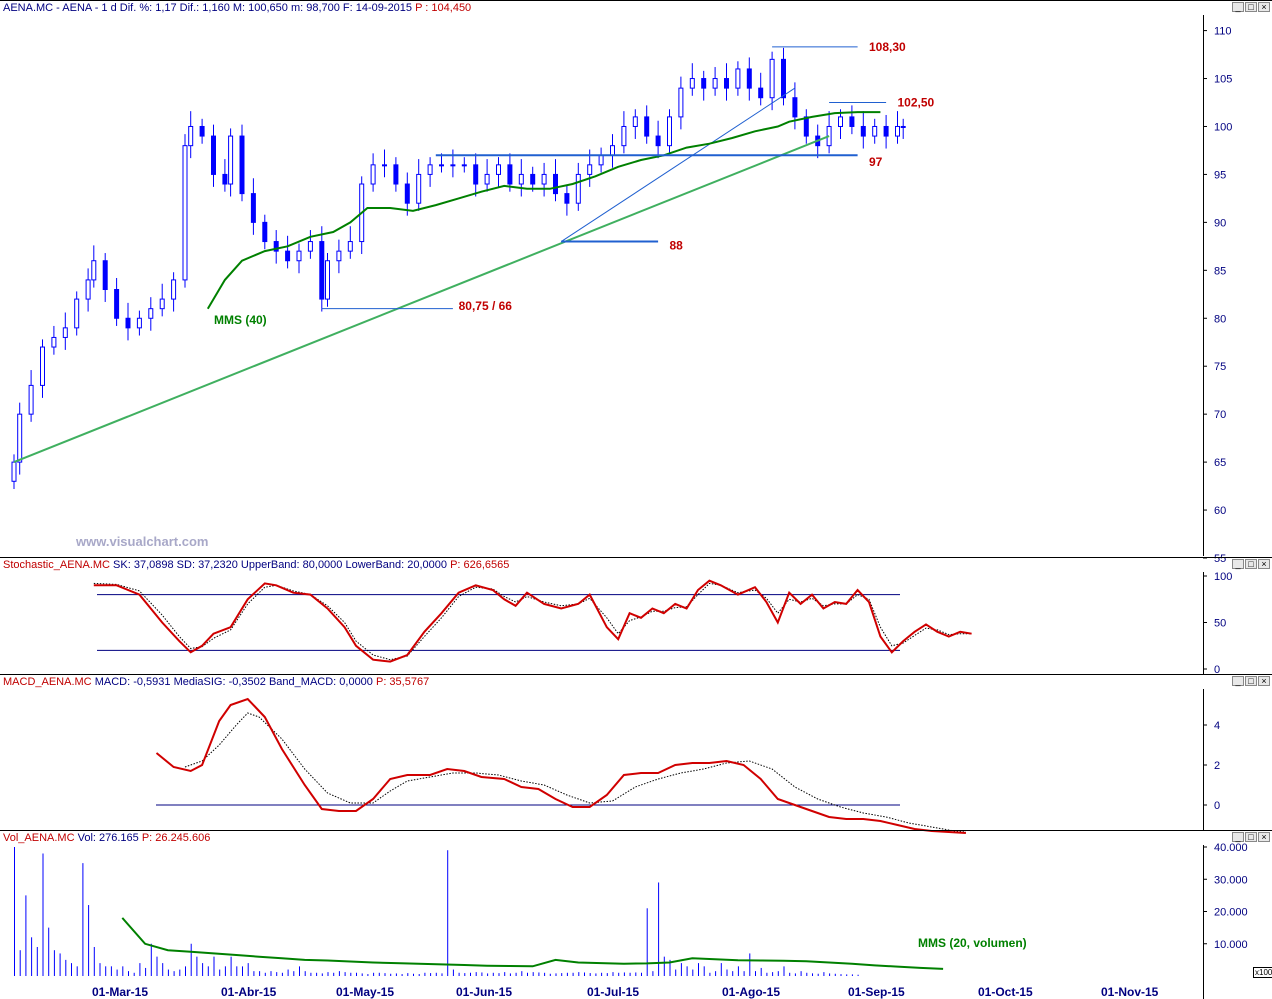 This screenshot has height=999, width=1272. I want to click on stochastic-upper: UpperBand: 80,0000, so click(291, 565).